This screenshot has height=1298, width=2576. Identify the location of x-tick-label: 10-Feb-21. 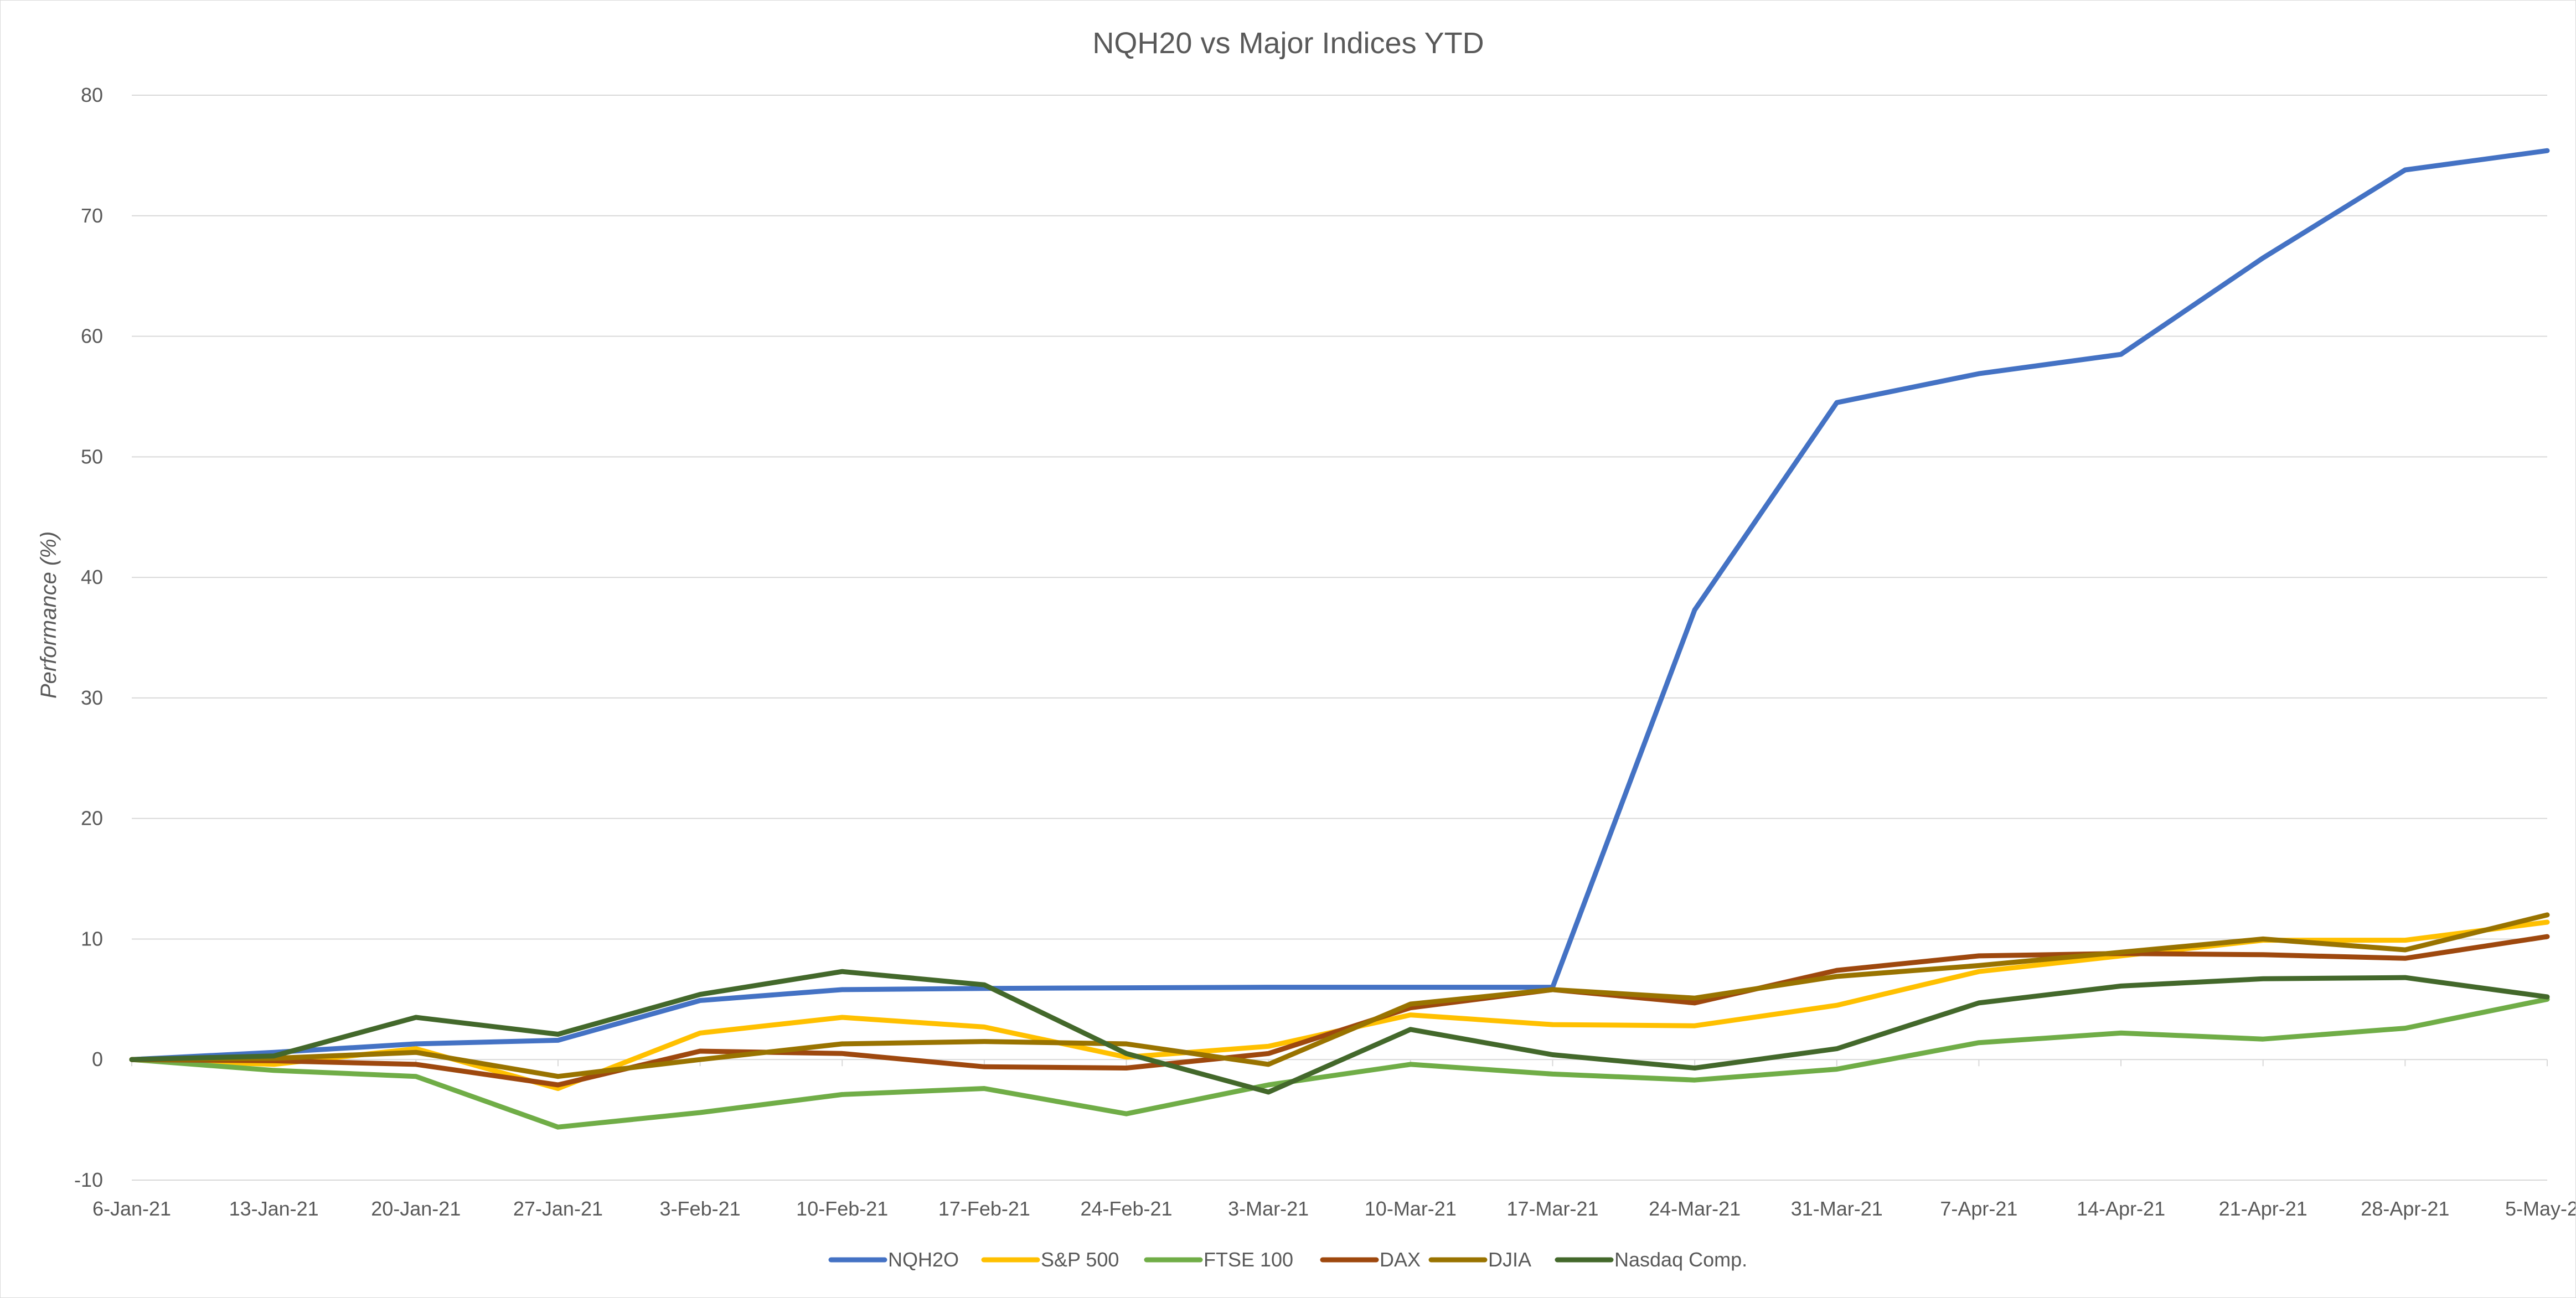
(842, 1208).